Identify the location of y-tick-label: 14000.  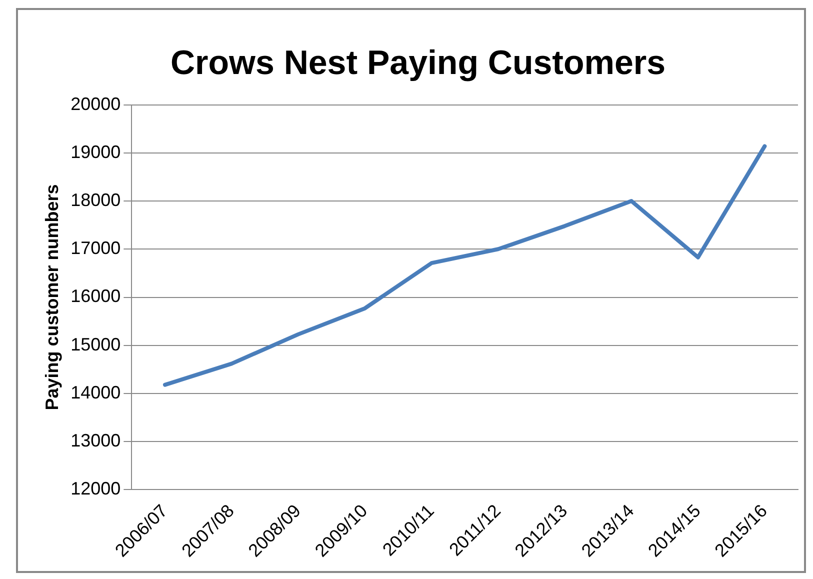
(95, 392).